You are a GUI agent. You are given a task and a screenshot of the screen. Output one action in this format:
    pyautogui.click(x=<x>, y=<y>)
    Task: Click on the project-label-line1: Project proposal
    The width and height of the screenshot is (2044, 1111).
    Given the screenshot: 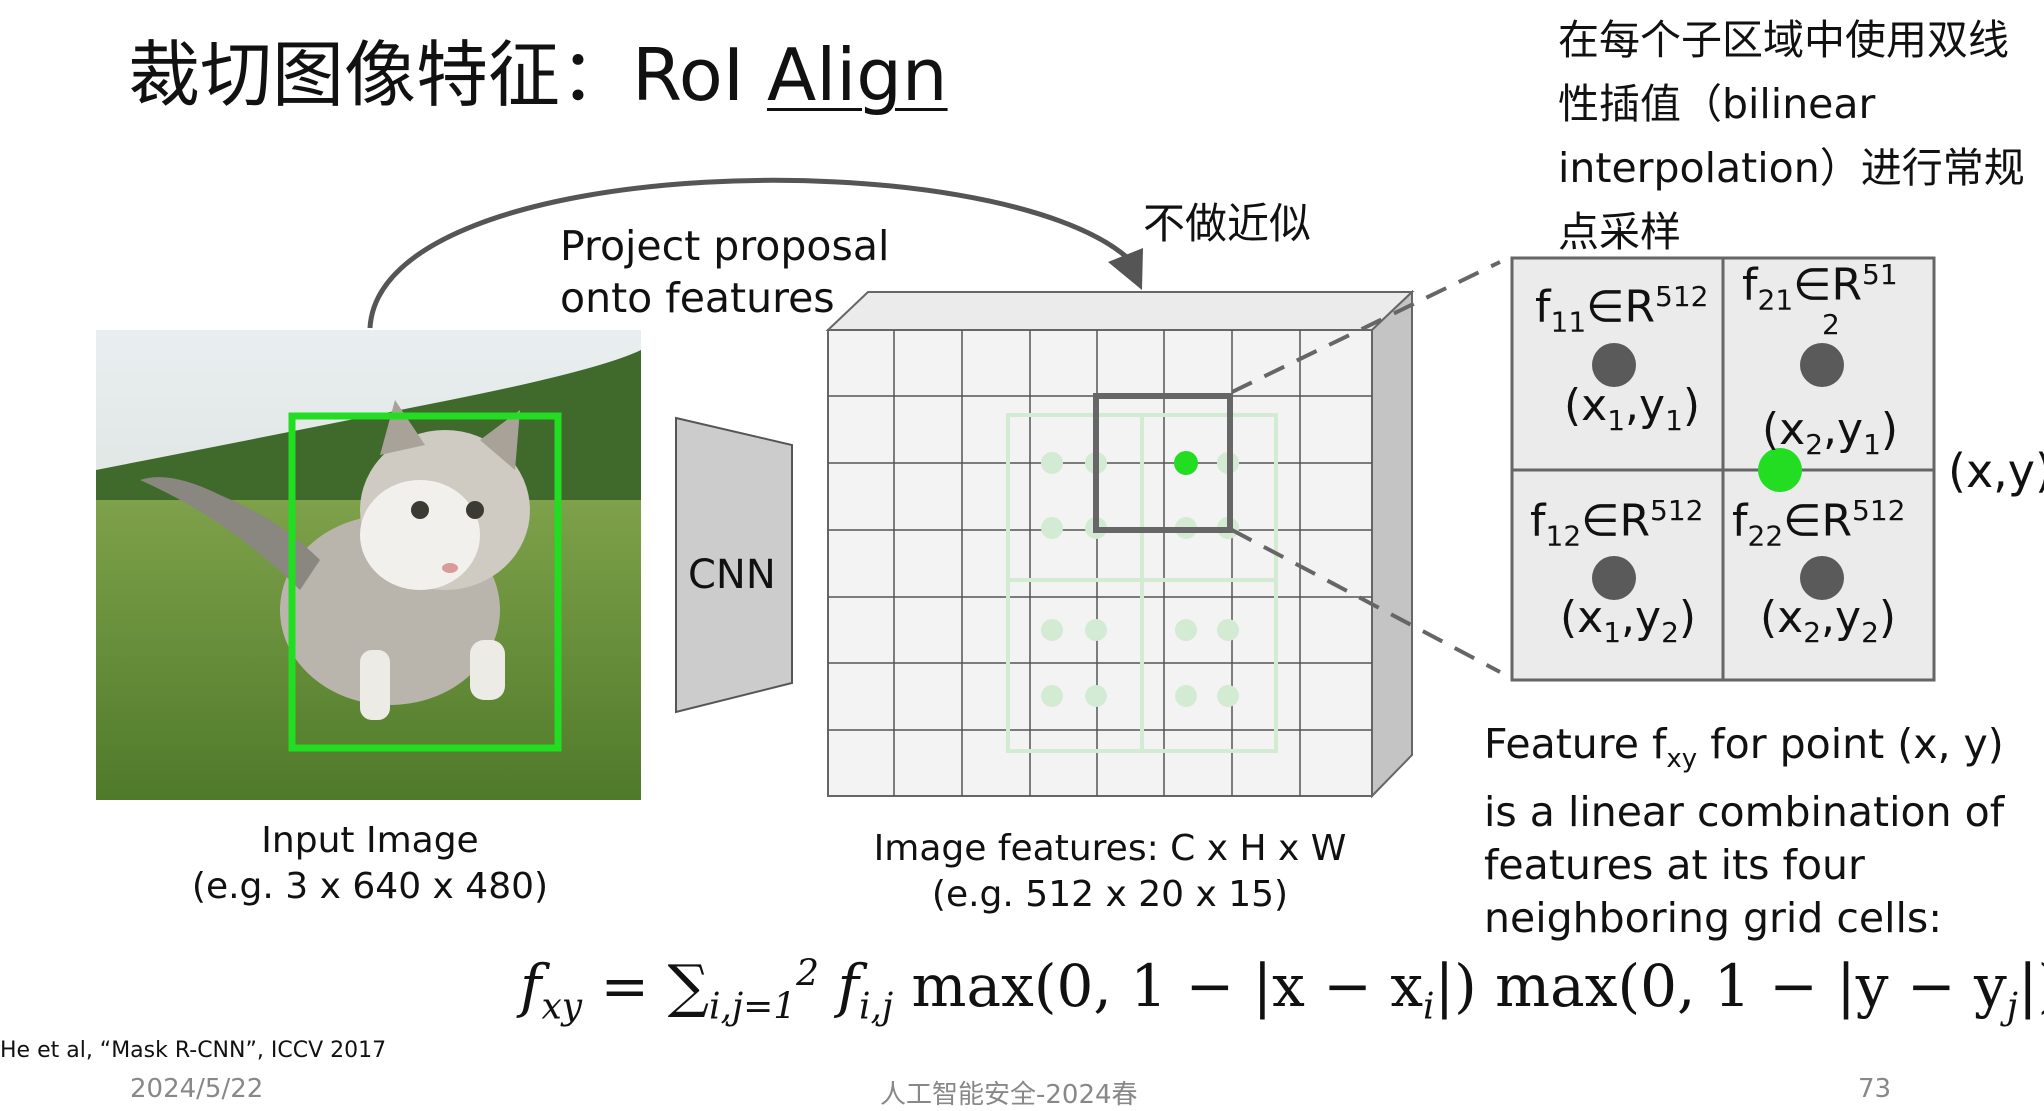 What is the action you would take?
    pyautogui.click(x=725, y=246)
    